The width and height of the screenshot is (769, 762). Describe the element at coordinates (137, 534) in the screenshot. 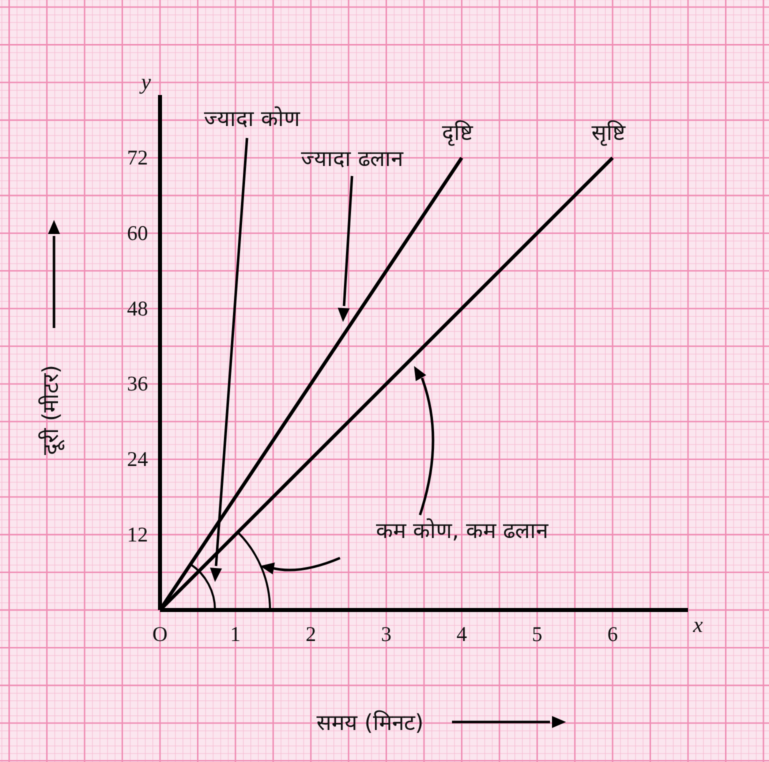

I see `y-tick-label: 12` at that location.